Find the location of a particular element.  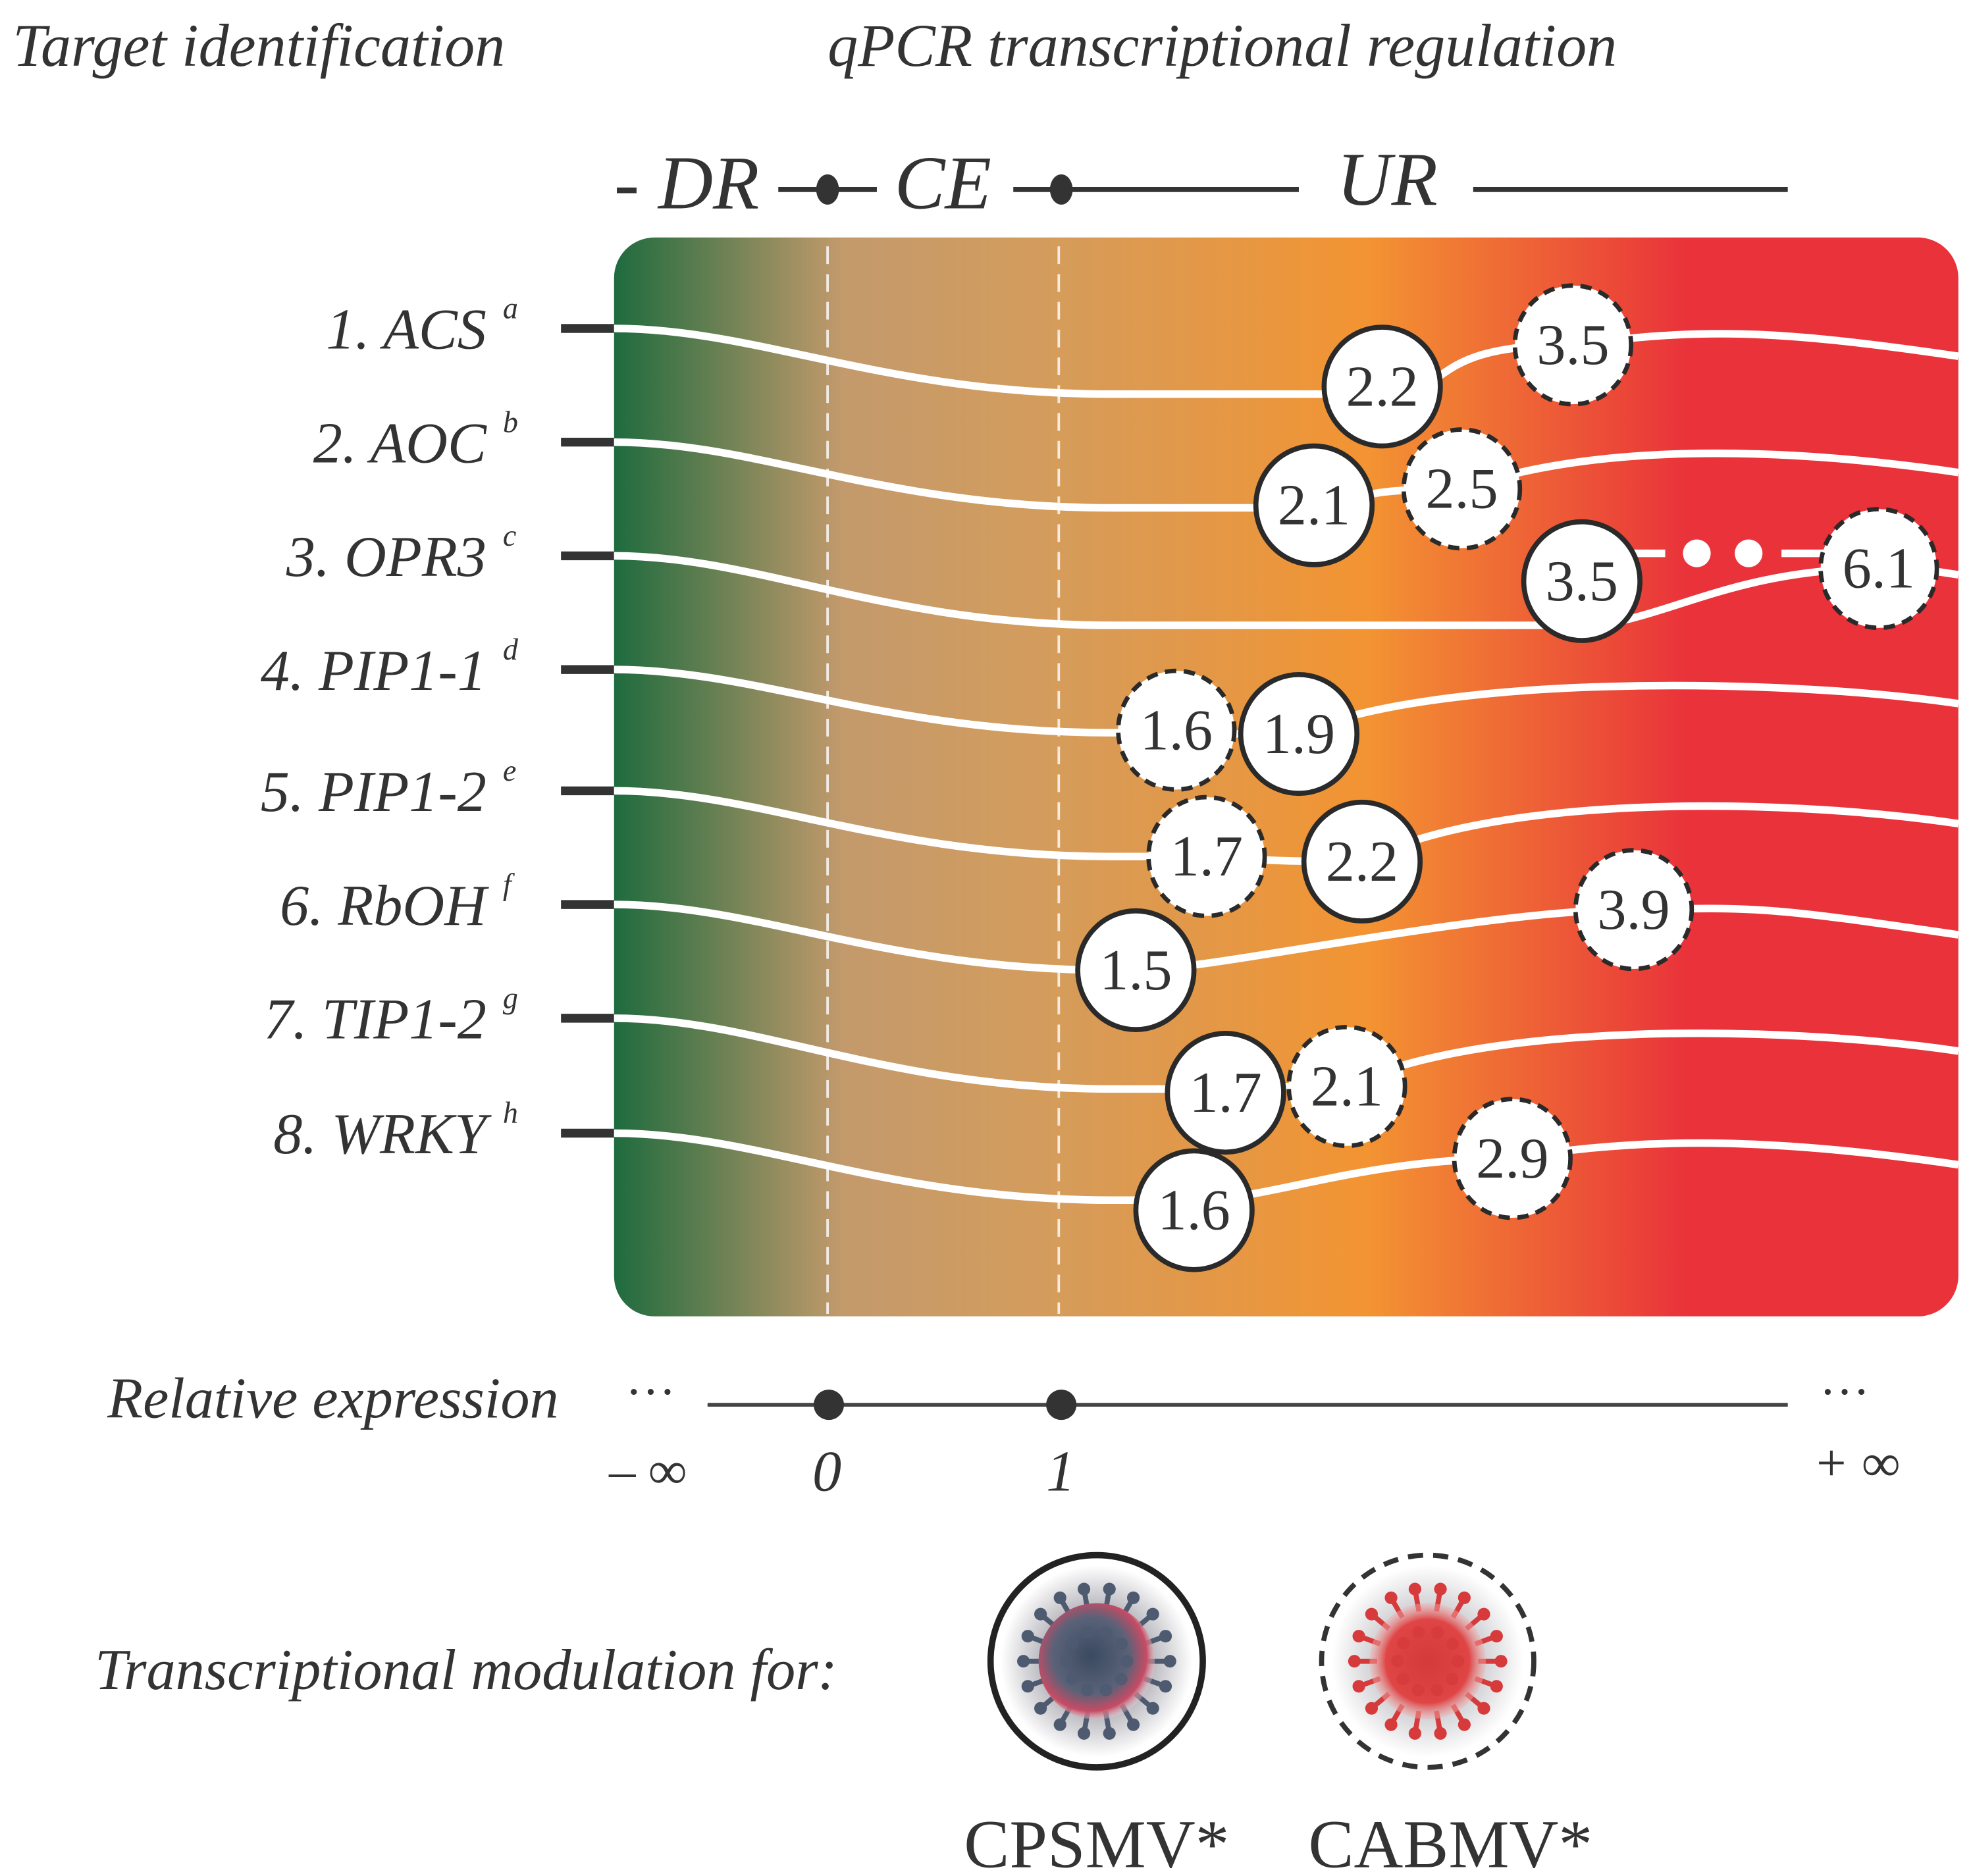

virus-cabmv-icon is located at coordinates (1428, 1661).